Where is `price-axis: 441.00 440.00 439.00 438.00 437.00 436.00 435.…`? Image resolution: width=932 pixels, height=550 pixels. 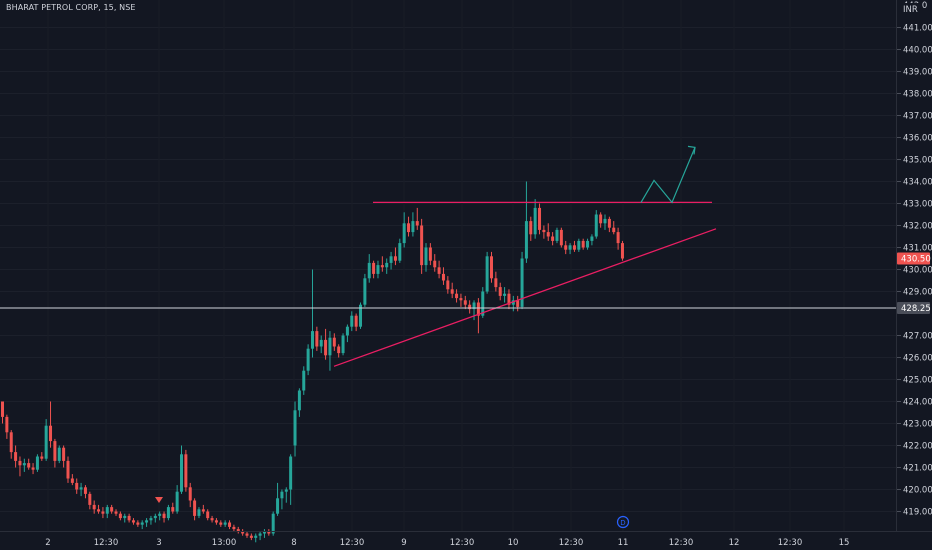
price-axis: 441.00 440.00 439.00 438.00 437.00 436.00 435.… is located at coordinates (914, 259).